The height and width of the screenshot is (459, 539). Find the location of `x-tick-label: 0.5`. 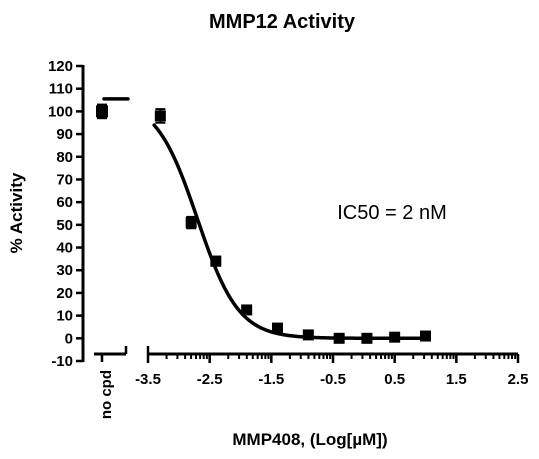

x-tick-label: 0.5 is located at coordinates (394, 379).